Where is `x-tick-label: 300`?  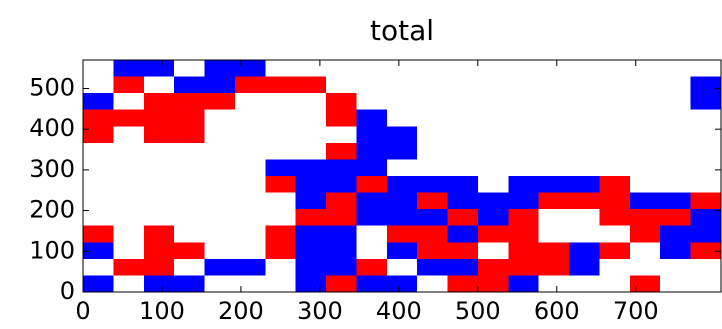
x-tick-label: 300 is located at coordinates (320, 311).